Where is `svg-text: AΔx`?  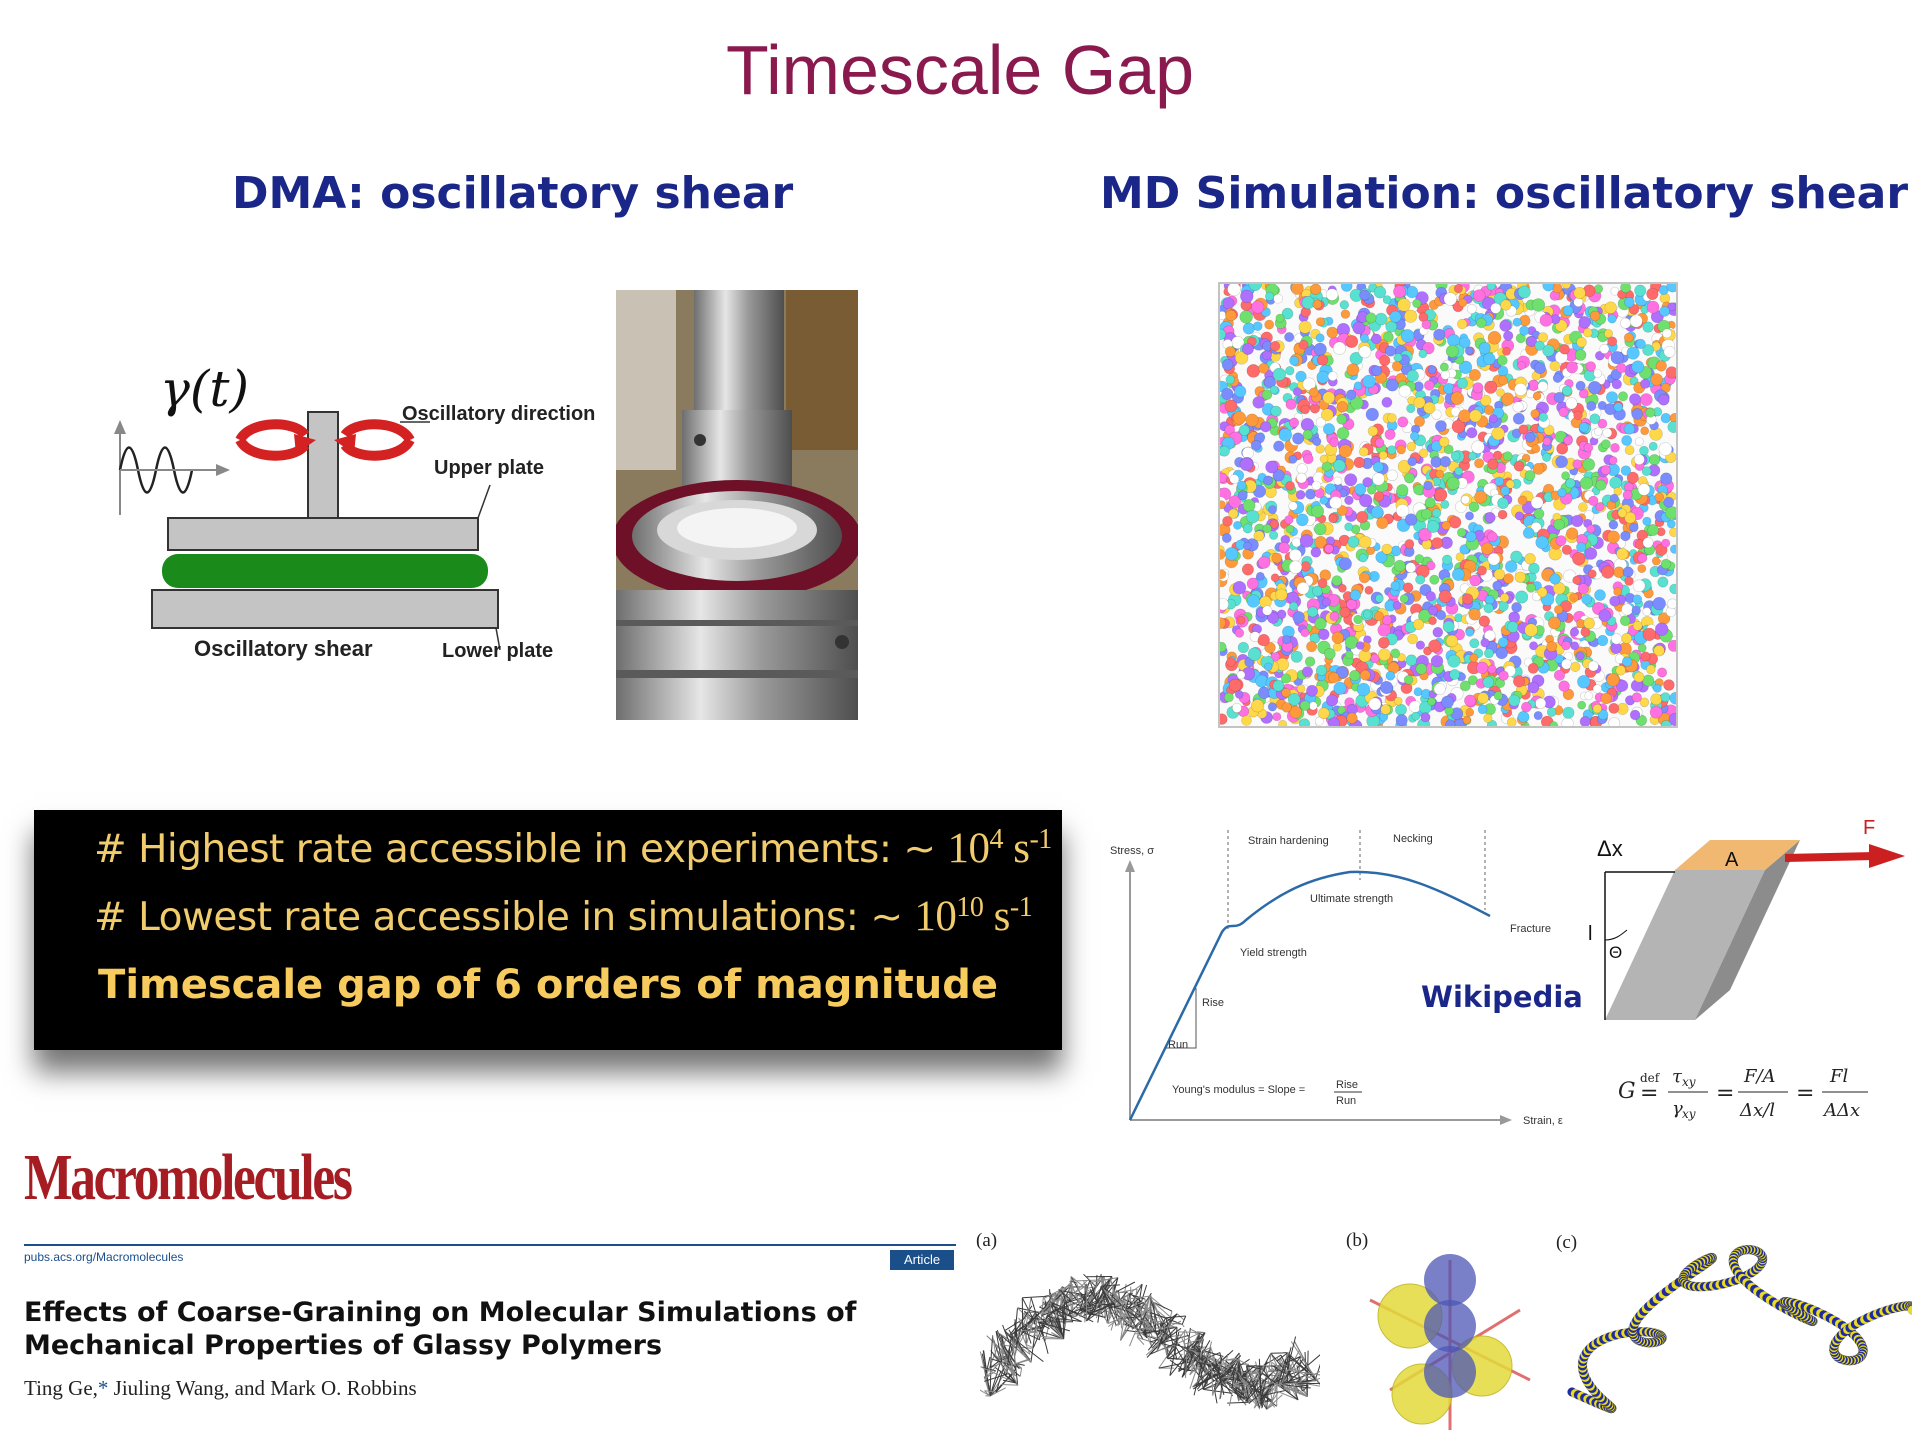 svg-text: AΔx is located at coordinates (1841, 1110).